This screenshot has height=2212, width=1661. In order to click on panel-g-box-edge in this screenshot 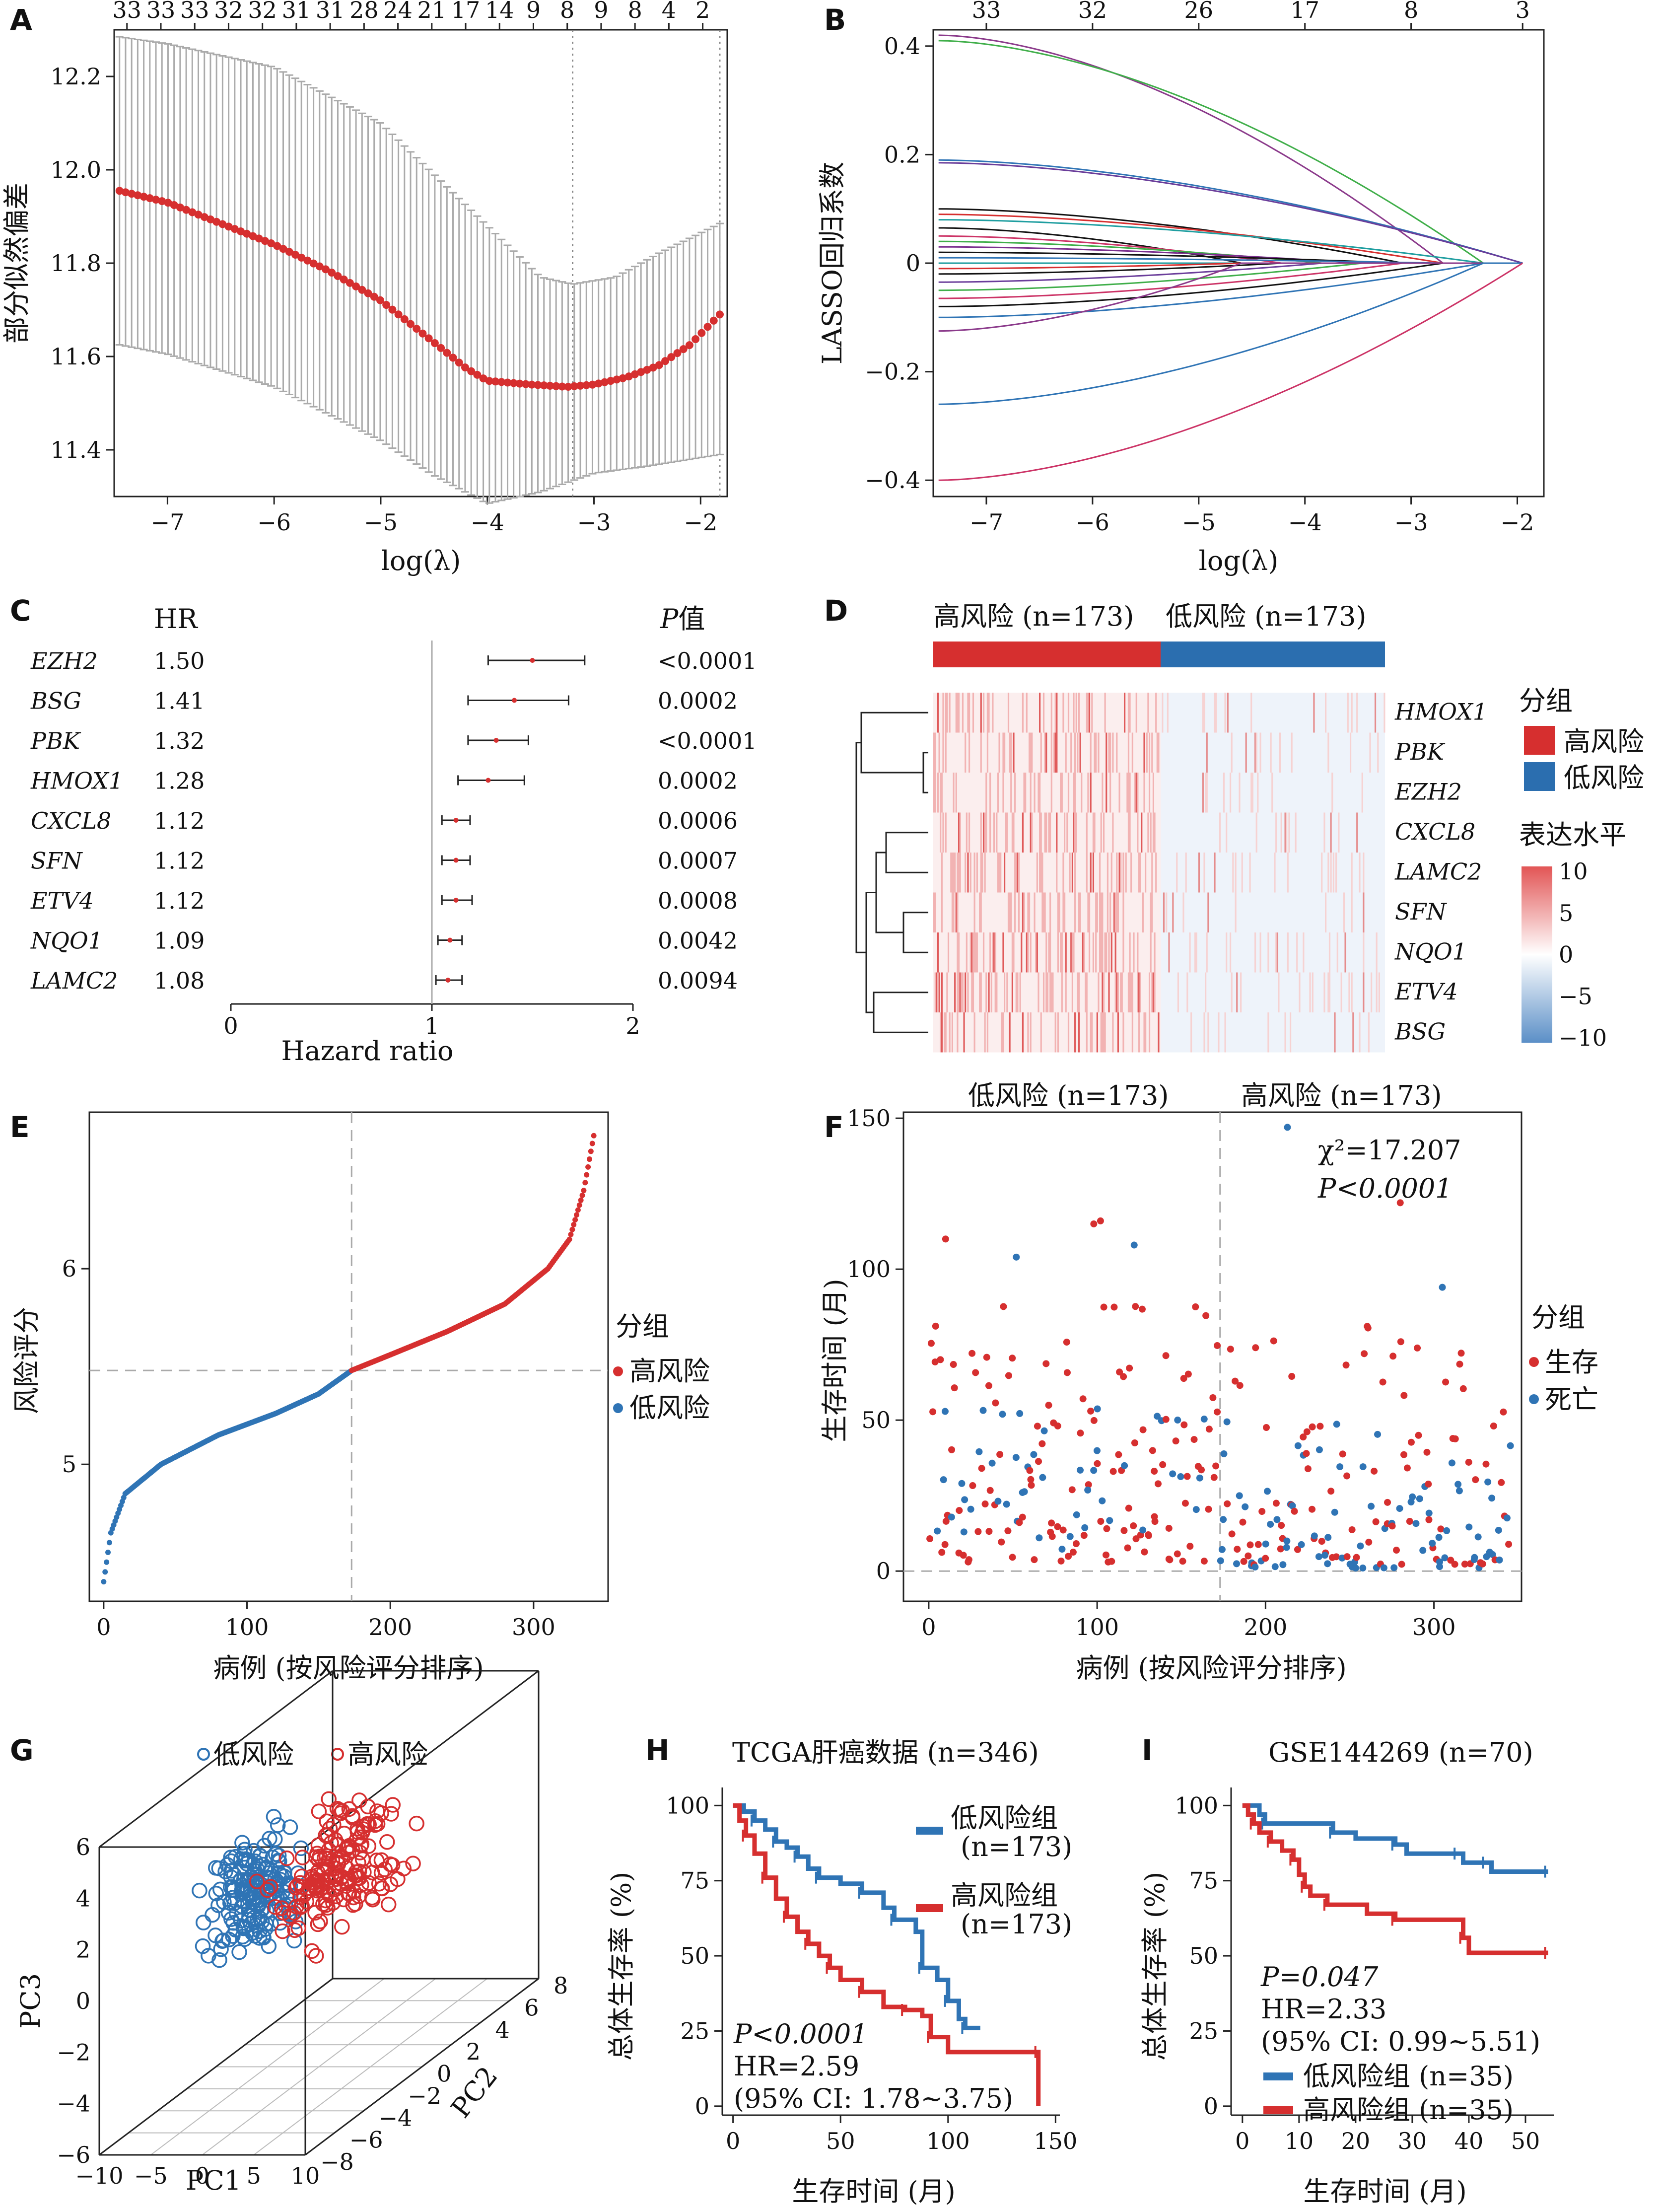, I will do `click(422, 2067)`.